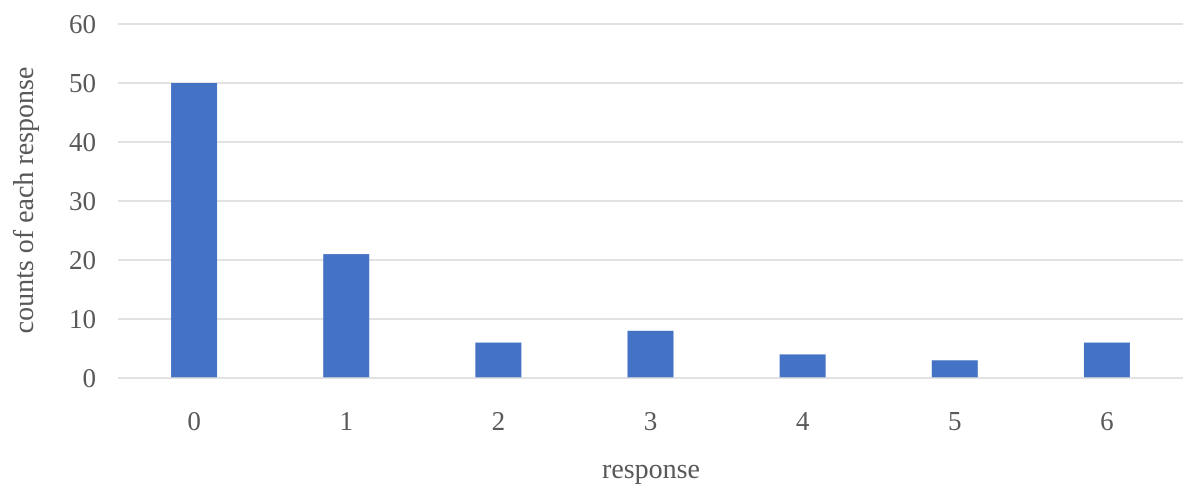 This screenshot has height=496, width=1193. I want to click on y-tick-label: 30, so click(82, 201).